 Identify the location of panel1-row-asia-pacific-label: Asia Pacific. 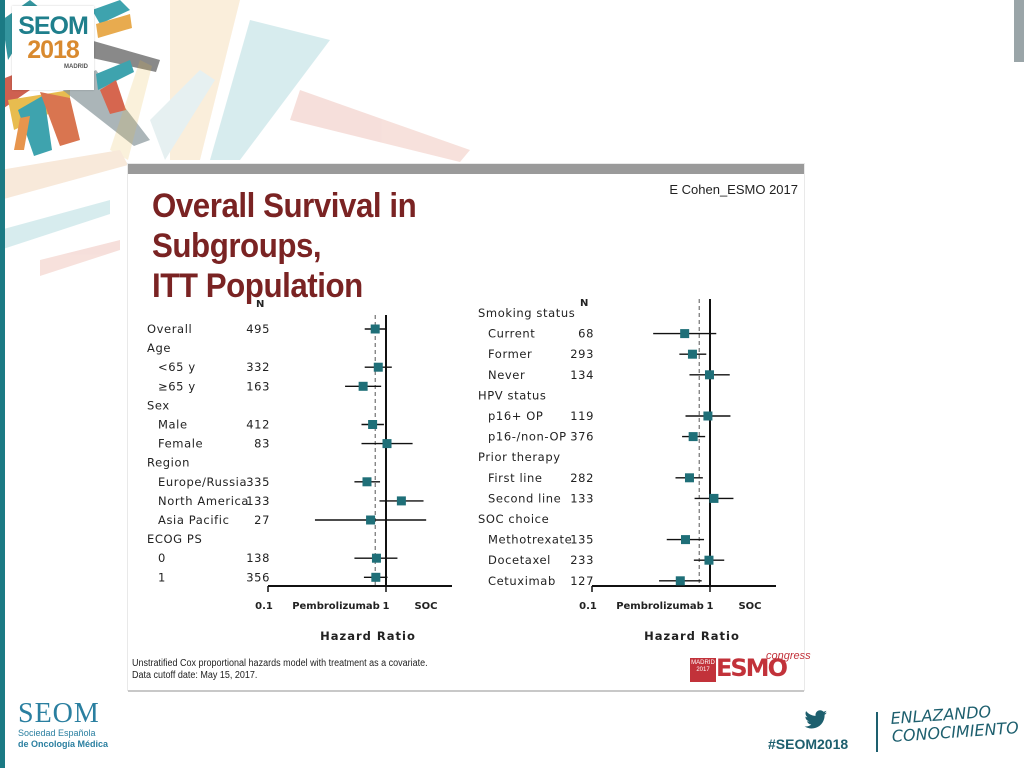
(194, 520).